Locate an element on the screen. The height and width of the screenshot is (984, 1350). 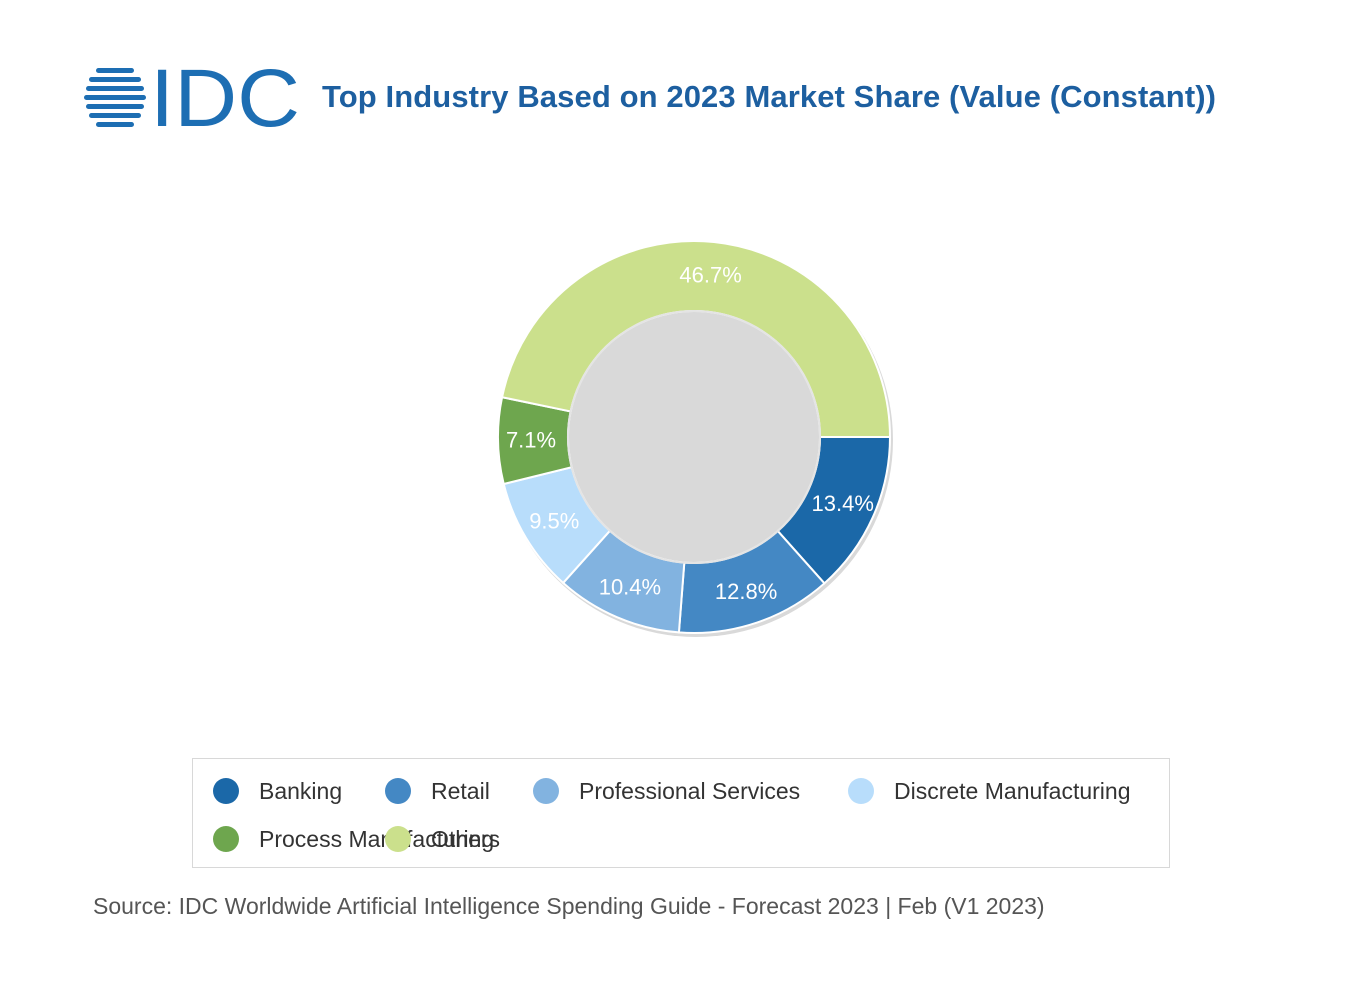
legend-item-discrete-manufacturing: Discrete Manufacturing is located at coordinates (989, 791).